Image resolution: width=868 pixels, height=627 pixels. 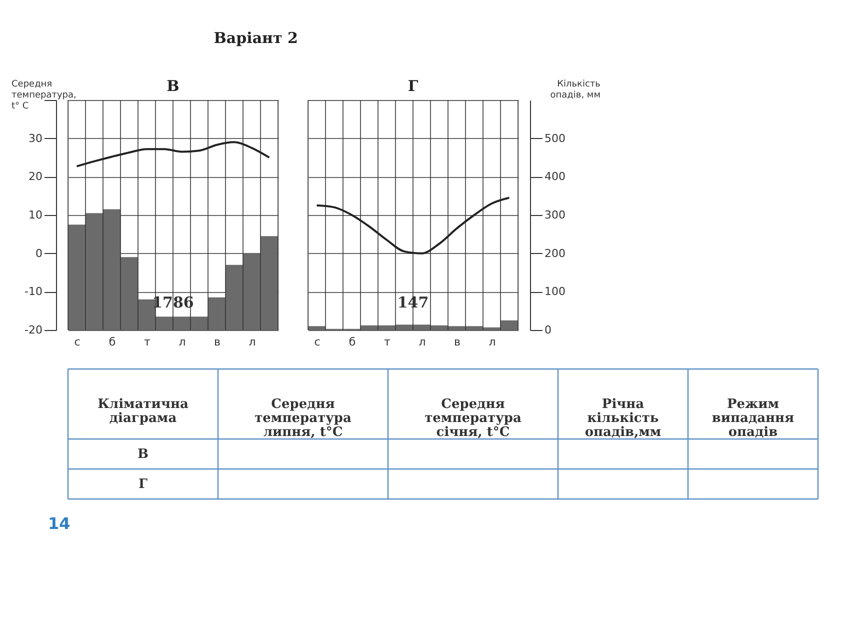 I want to click on text: Кліматична діаграма, so click(x=143, y=411).